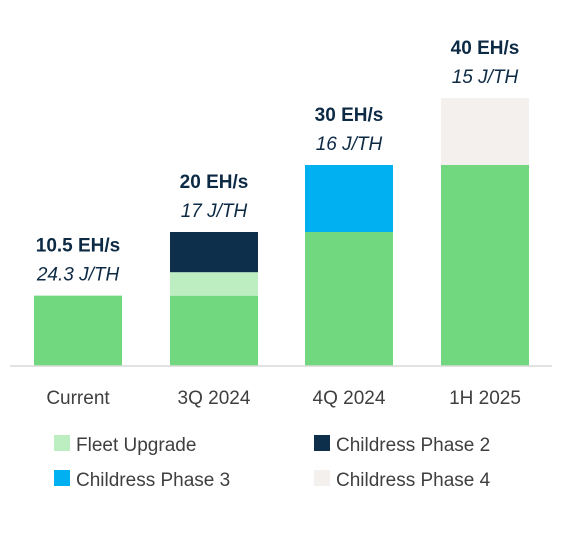 This screenshot has height=536, width=574. Describe the element at coordinates (485, 265) in the screenshot. I see `bar-1h-2025-base` at that location.